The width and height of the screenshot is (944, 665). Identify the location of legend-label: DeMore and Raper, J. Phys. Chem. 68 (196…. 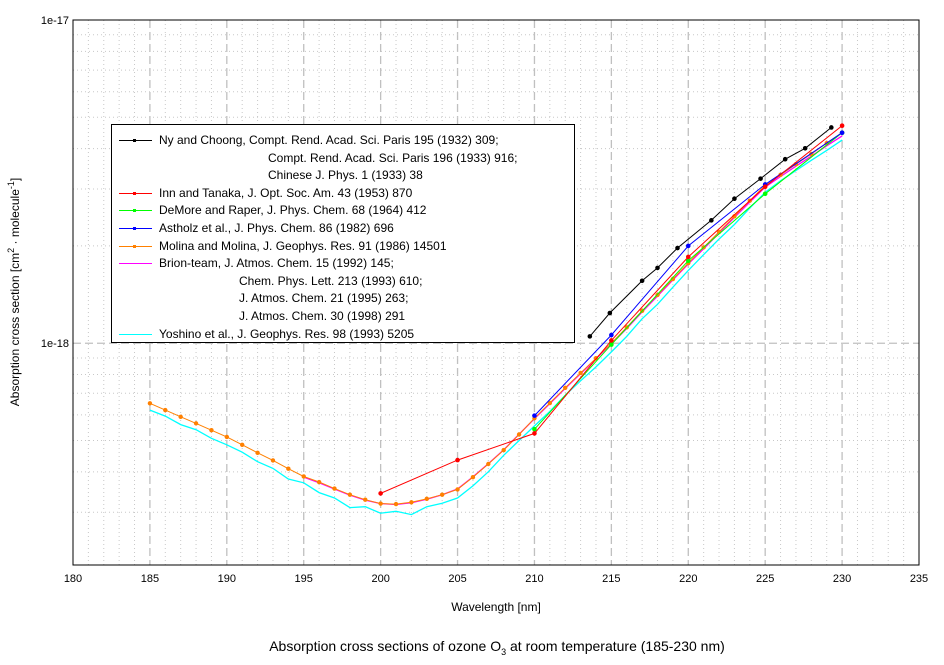
(293, 210).